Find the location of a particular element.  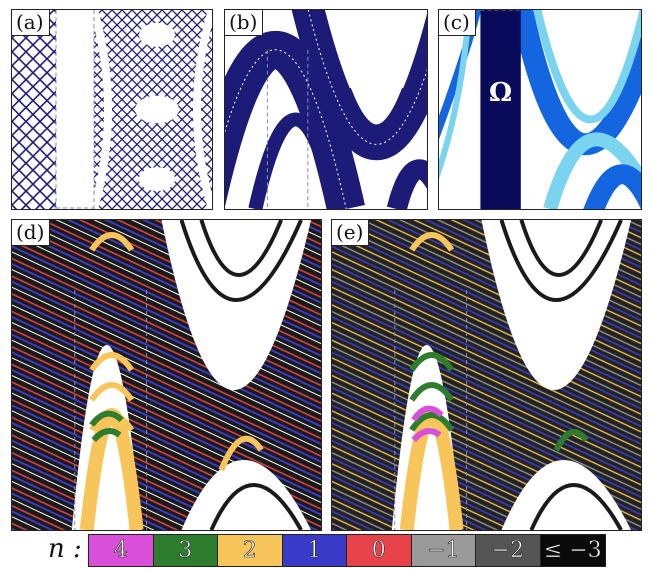

panel-a-figure is located at coordinates (112, 109).